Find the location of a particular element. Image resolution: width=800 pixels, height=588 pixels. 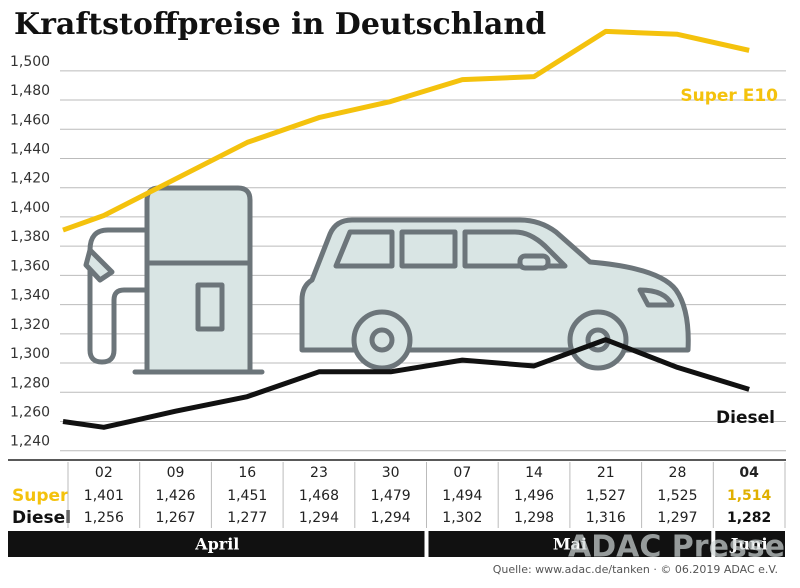

y-tick-label: 1,400 is located at coordinates (30, 208).